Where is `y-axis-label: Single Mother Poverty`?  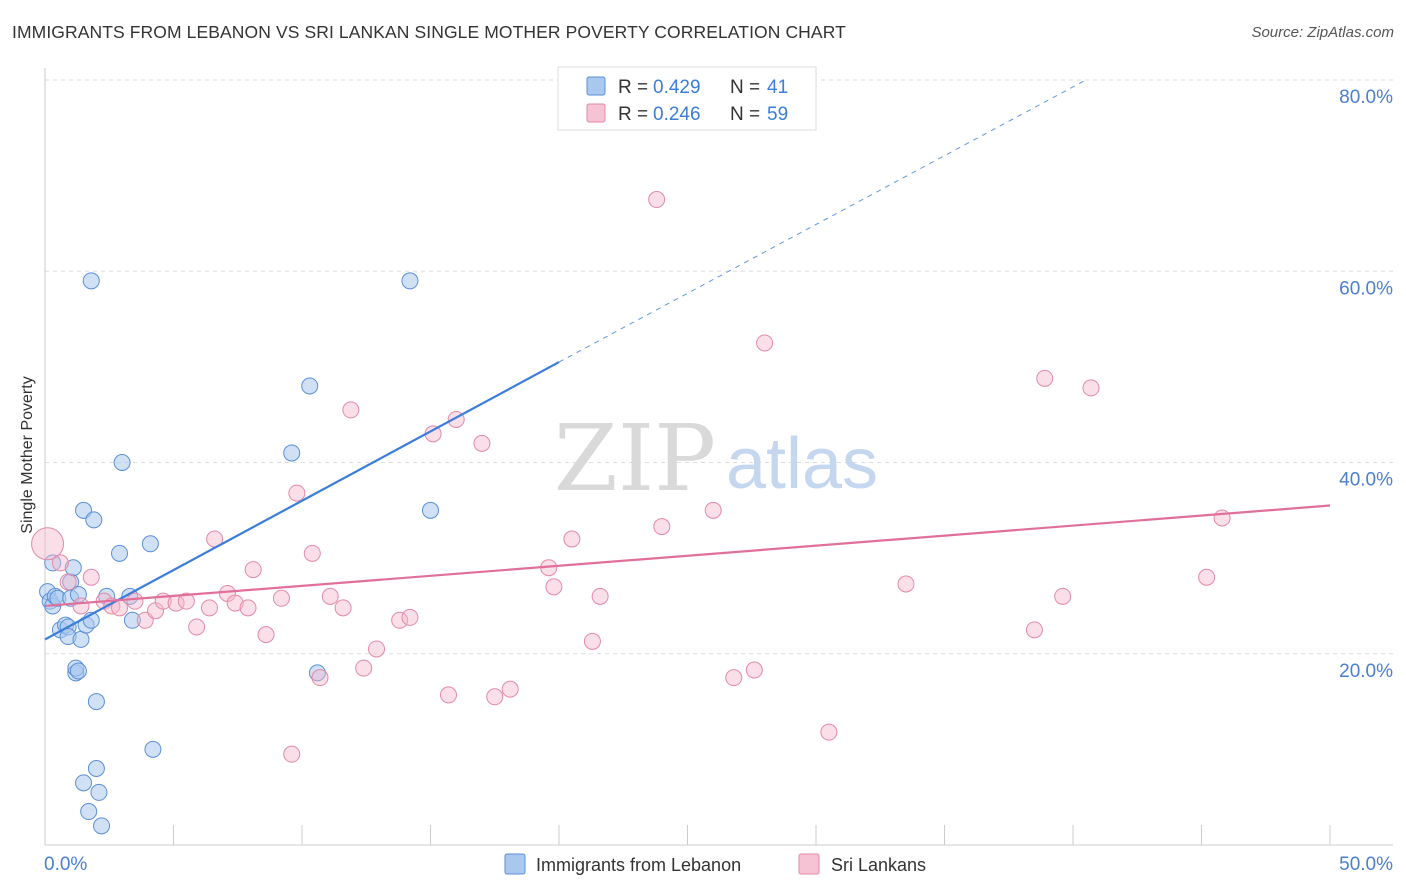 y-axis-label: Single Mother Poverty is located at coordinates (27, 454).